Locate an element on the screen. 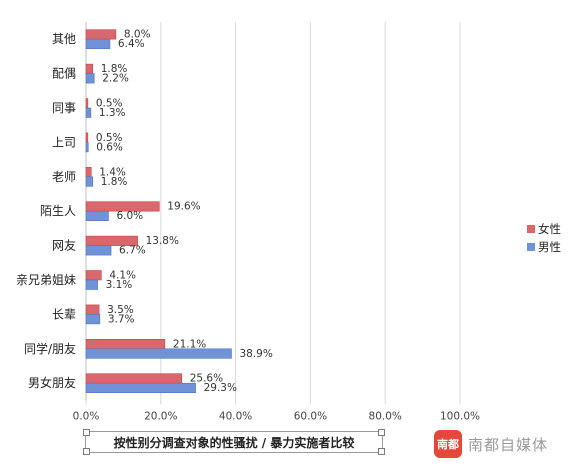 This screenshot has height=467, width=574. chart-title: 按性别分调查对象的性骚扰 / 暴力实施者比较 is located at coordinates (234, 442).